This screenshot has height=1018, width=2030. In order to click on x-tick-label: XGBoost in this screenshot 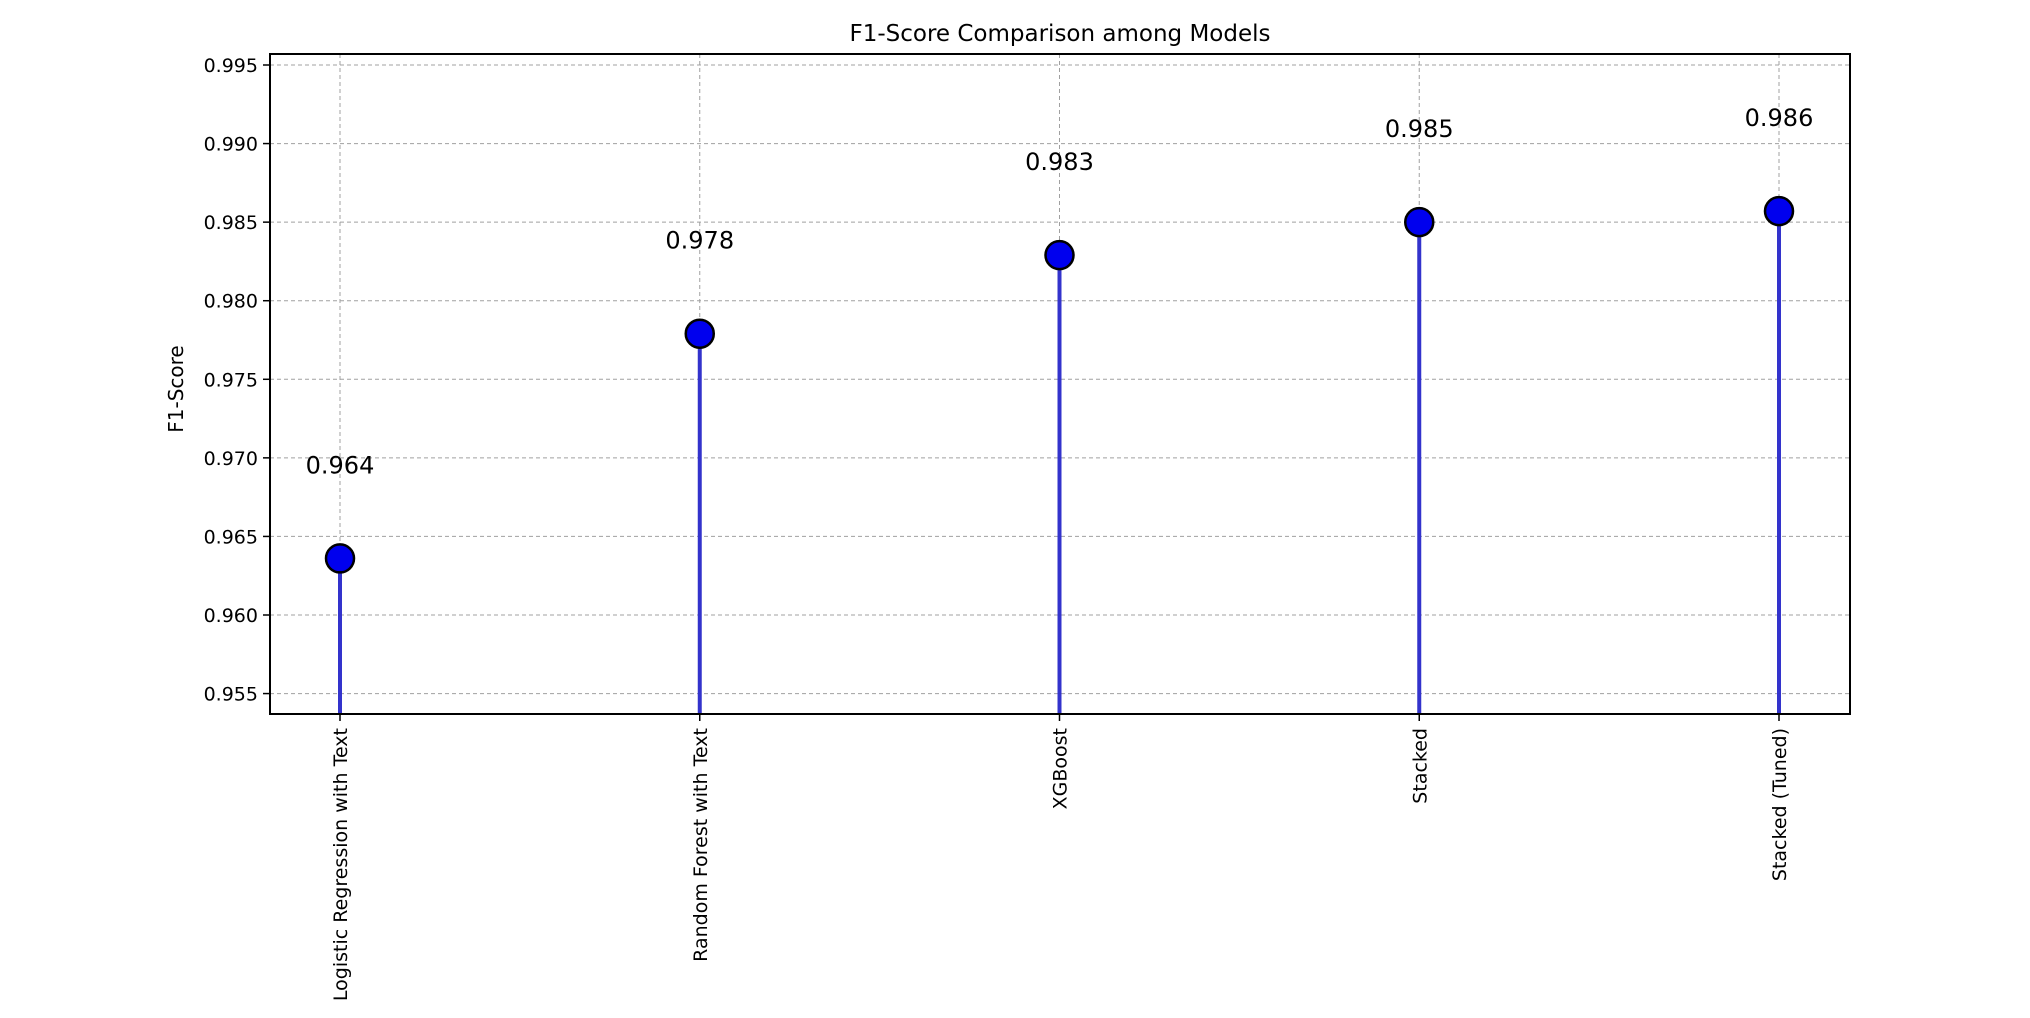, I will do `click(1061, 768)`.